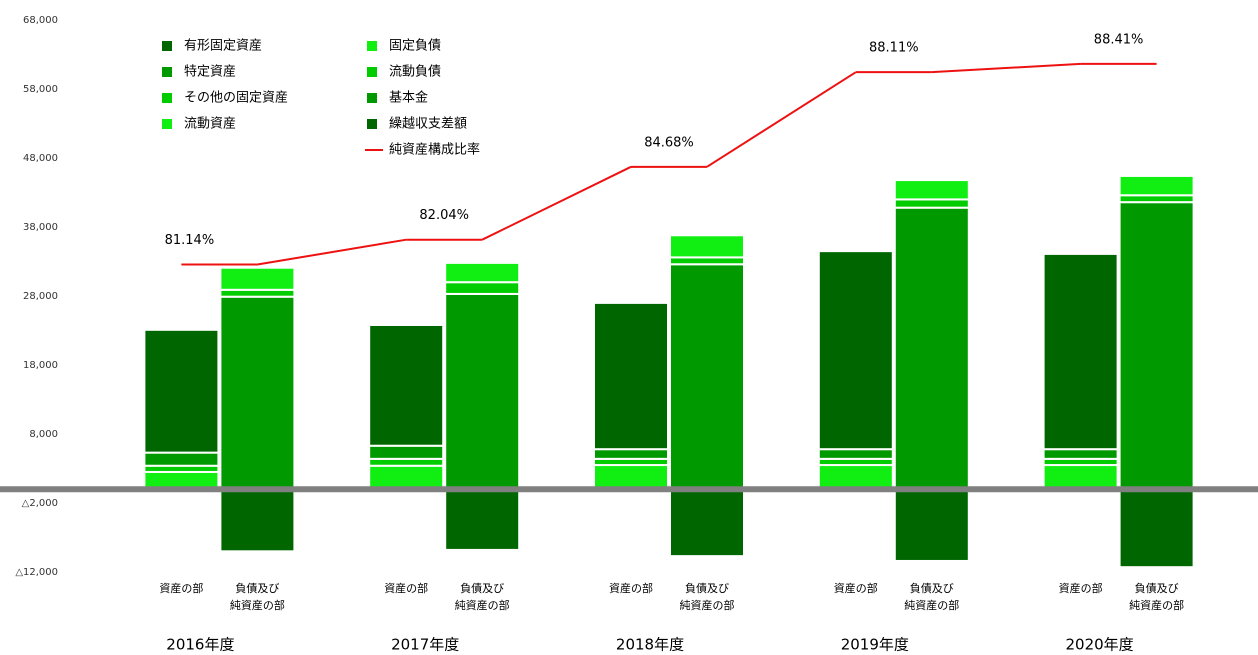 This screenshot has width=1258, height=655. What do you see at coordinates (236, 98) in the screenshot?
I see `legend-label: その他の固定資産` at bounding box center [236, 98].